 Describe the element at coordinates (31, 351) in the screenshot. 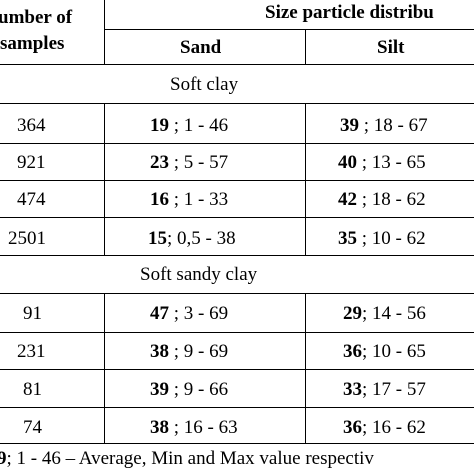

I see `row-samples-count: 231` at that location.